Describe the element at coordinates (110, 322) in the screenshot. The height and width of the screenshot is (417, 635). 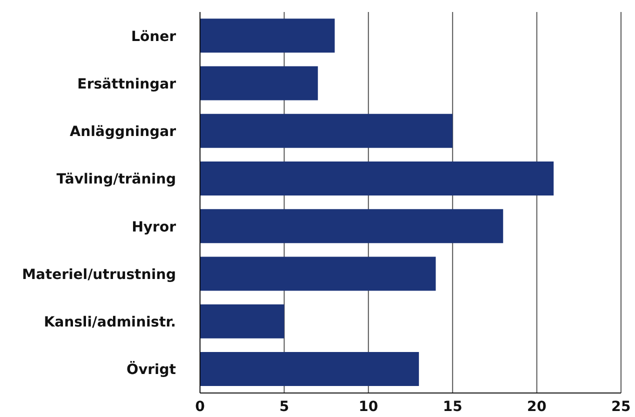
I see `y-tick-label: Kansli/administr.` at that location.